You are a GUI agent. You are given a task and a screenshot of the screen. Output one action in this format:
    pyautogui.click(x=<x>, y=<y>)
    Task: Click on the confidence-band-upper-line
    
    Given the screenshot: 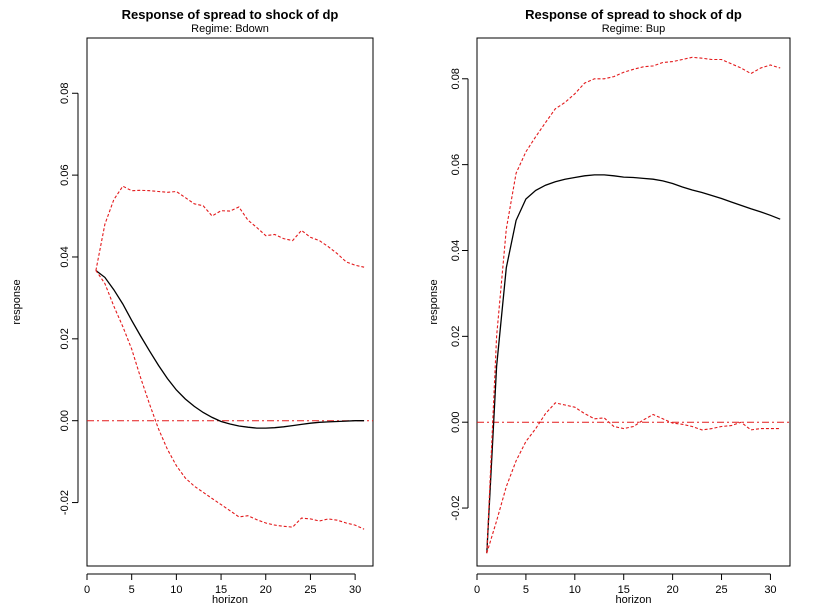 What is the action you would take?
    pyautogui.click(x=230, y=228)
    